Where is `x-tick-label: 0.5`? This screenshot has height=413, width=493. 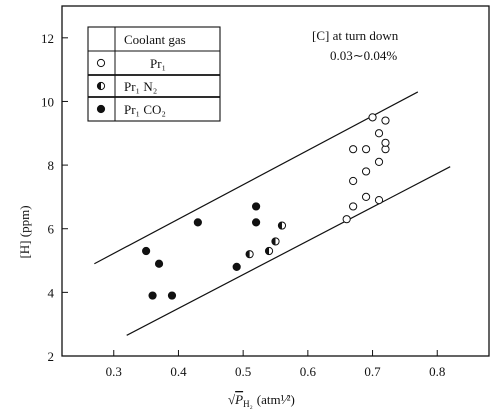
x-tick-label: 0.5 is located at coordinates (243, 371).